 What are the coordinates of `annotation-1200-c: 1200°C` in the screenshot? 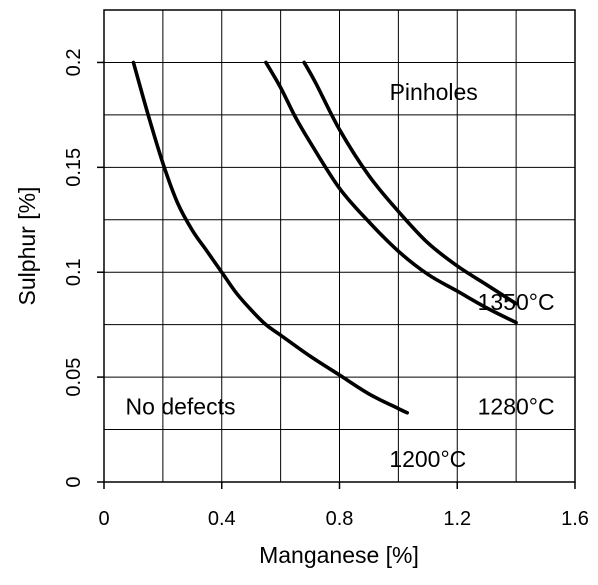 It's located at (427, 459).